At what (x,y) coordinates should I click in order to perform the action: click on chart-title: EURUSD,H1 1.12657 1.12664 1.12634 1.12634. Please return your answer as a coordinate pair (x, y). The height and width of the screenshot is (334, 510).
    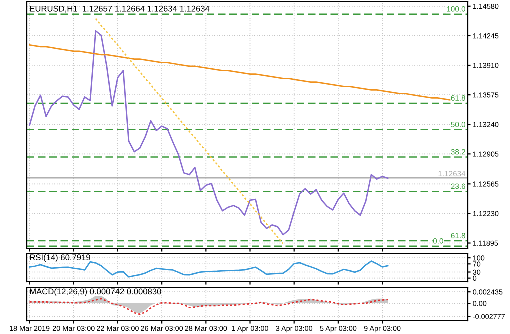
    Looking at the image, I should click on (120, 9).